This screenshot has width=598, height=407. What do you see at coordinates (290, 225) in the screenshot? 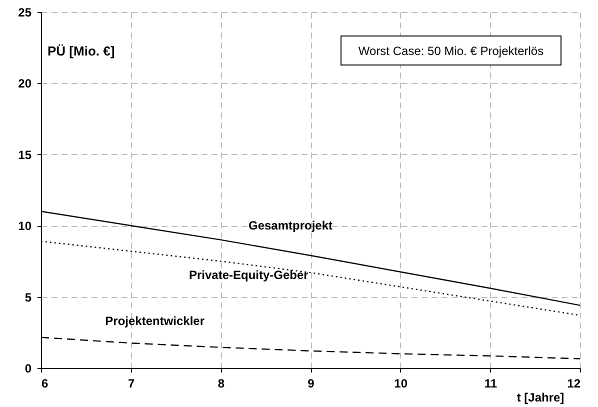
I see `series-label: Gesamtprojekt` at bounding box center [290, 225].